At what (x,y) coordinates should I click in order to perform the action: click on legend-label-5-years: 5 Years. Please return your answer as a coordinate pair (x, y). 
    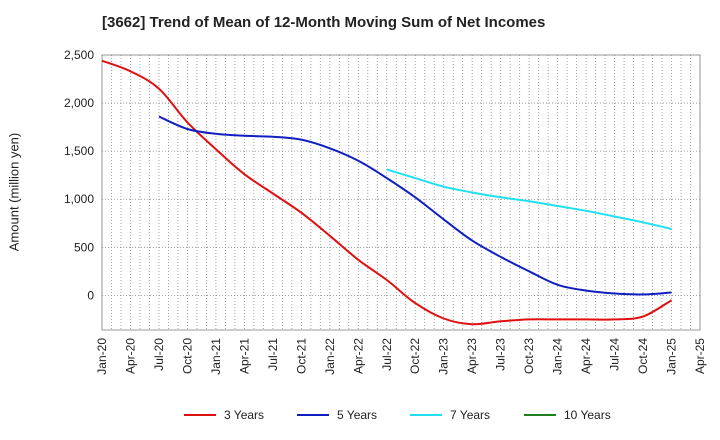
    Looking at the image, I should click on (357, 415).